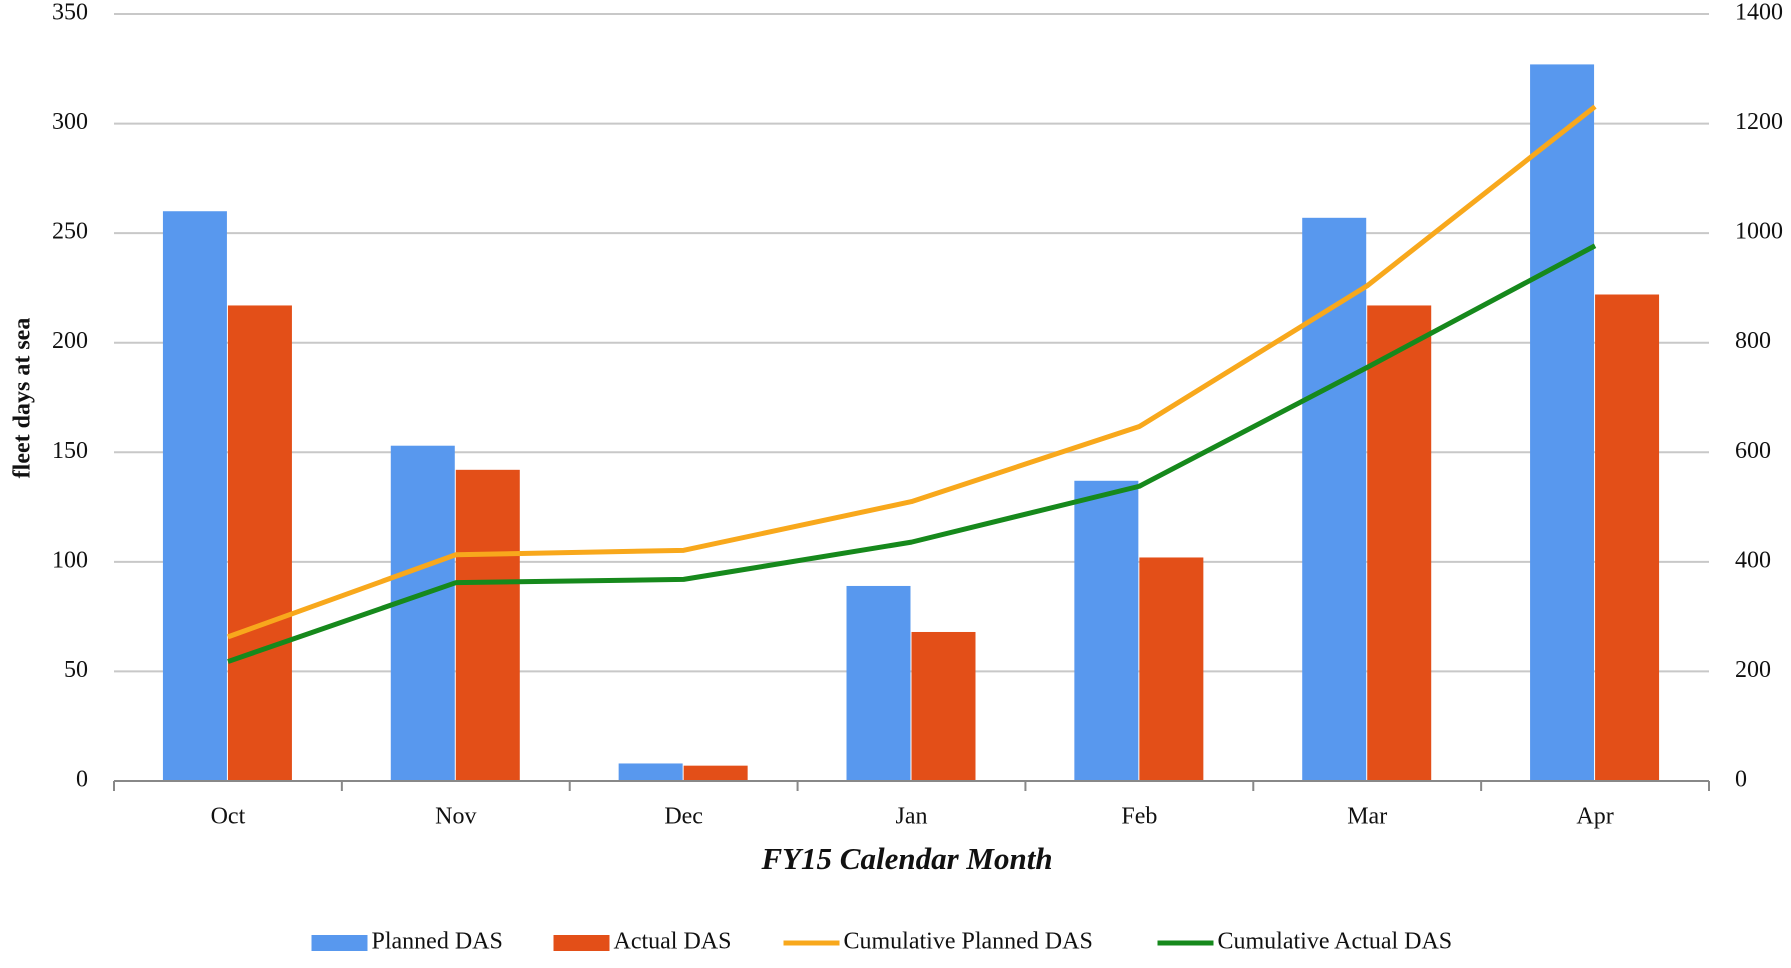  I want to click on legend-label: Cumulative Actual DAS, so click(1335, 942).